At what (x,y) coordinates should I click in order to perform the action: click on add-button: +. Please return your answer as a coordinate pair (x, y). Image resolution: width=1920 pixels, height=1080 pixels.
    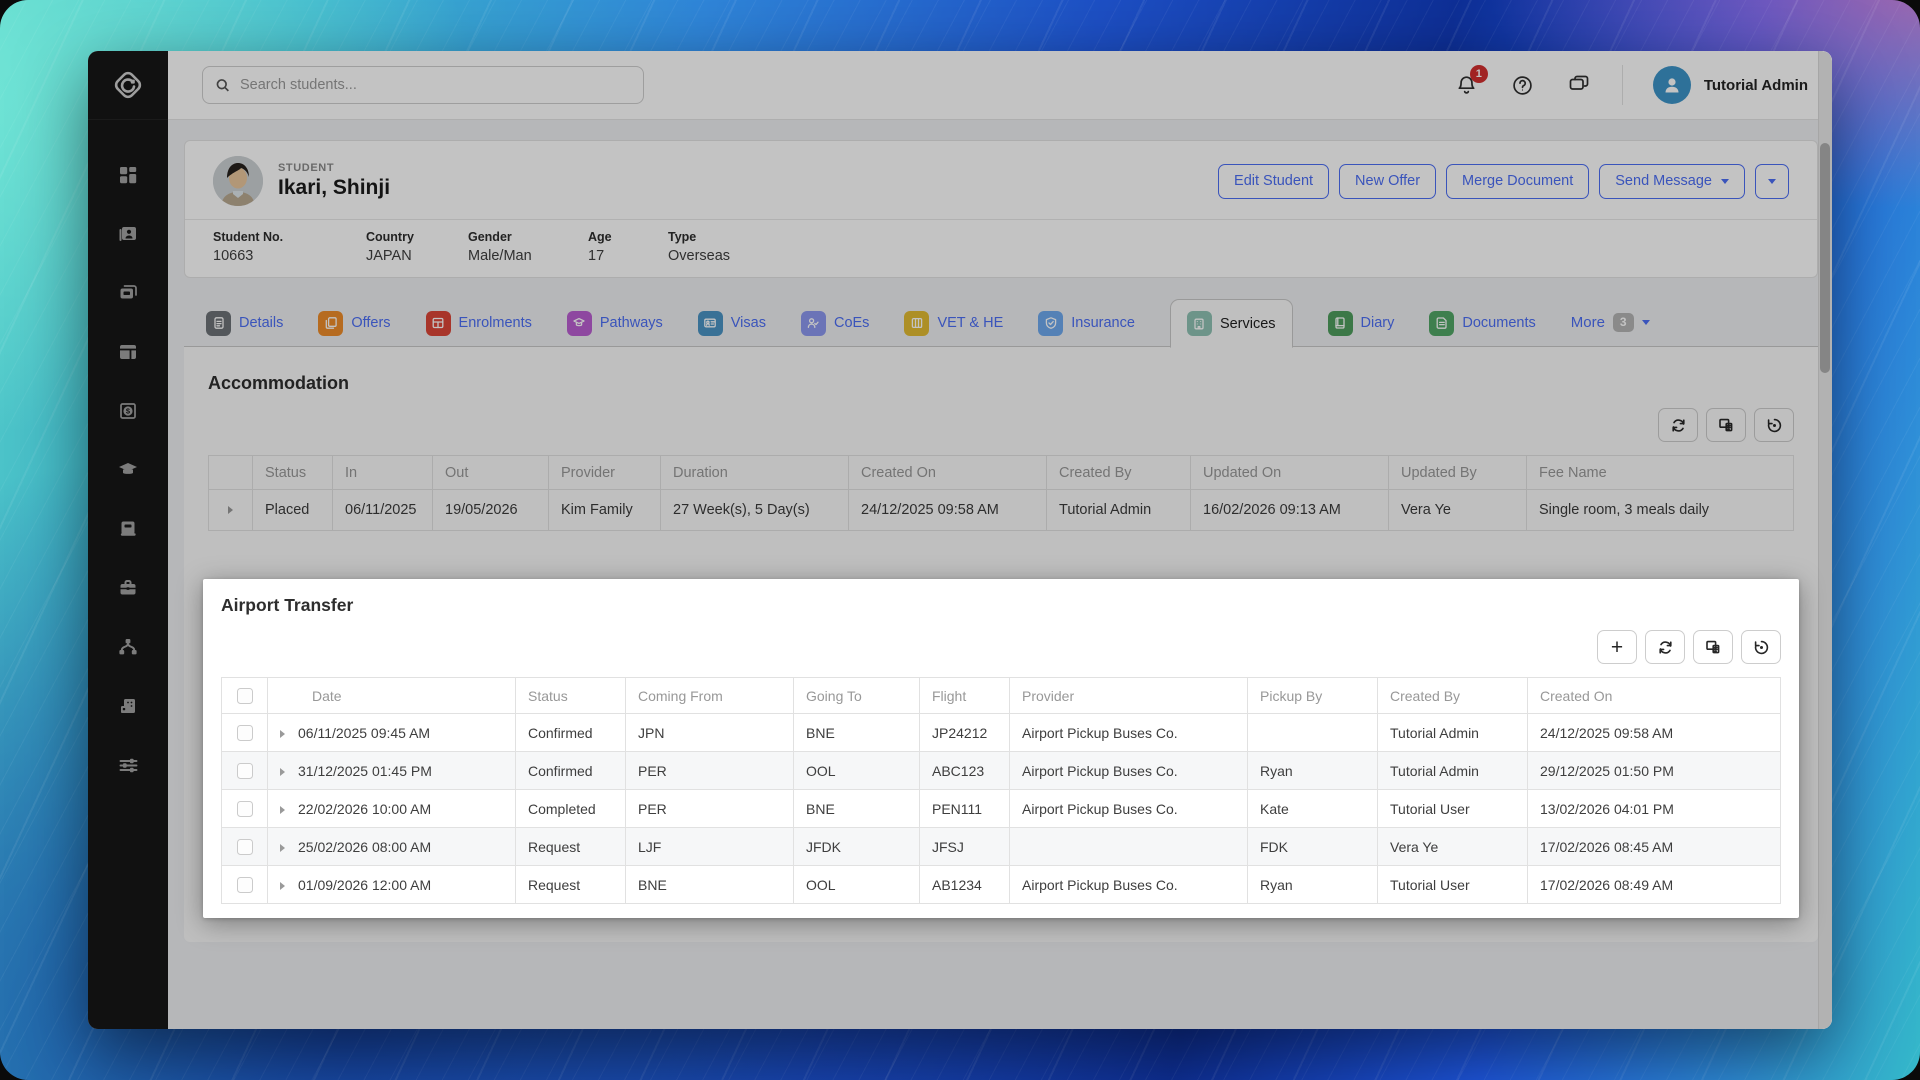
    Looking at the image, I should click on (1617, 647).